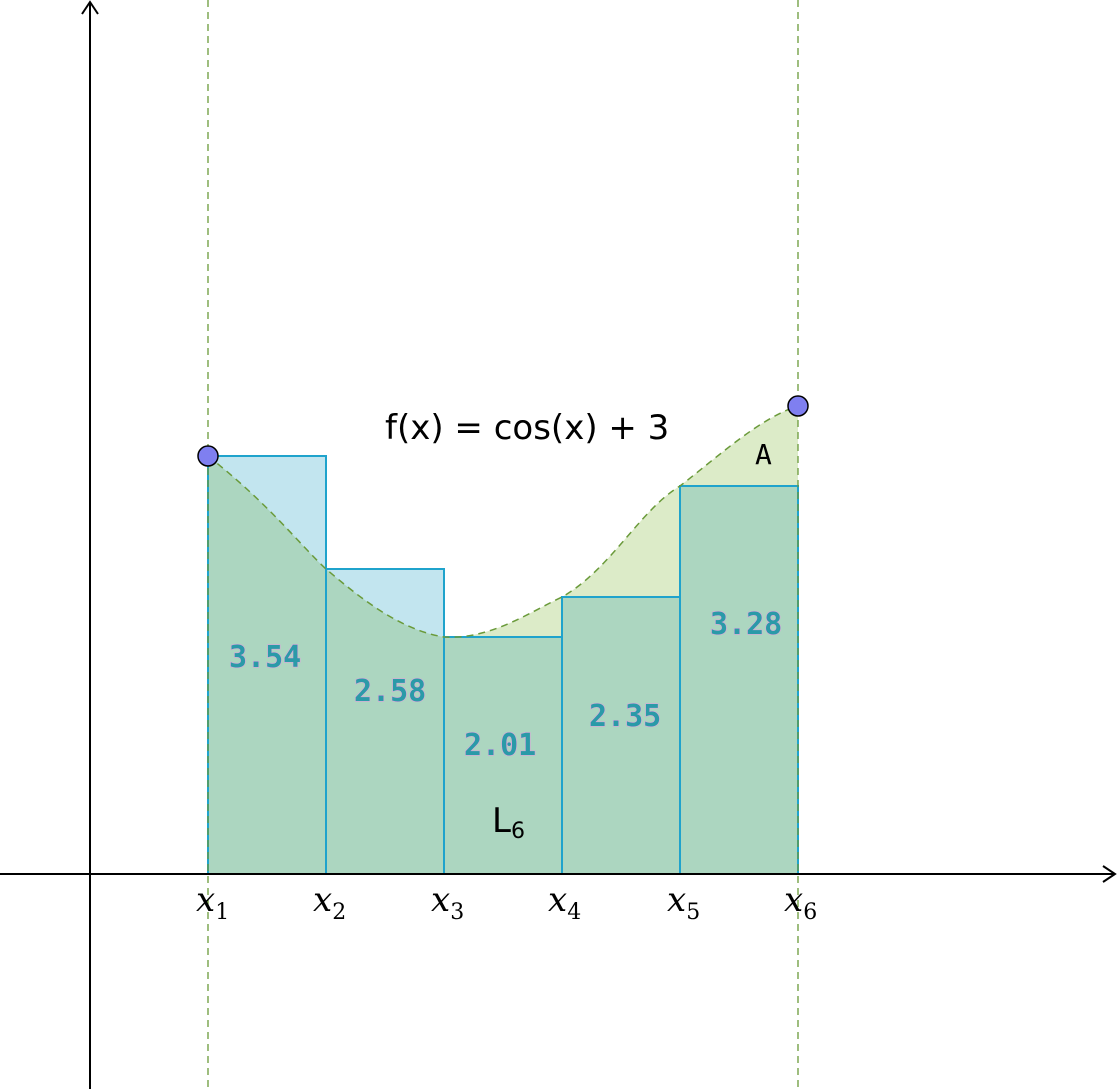 The width and height of the screenshot is (1118, 1089). What do you see at coordinates (683, 902) in the screenshot?
I see `x-tick-label: x5` at bounding box center [683, 902].